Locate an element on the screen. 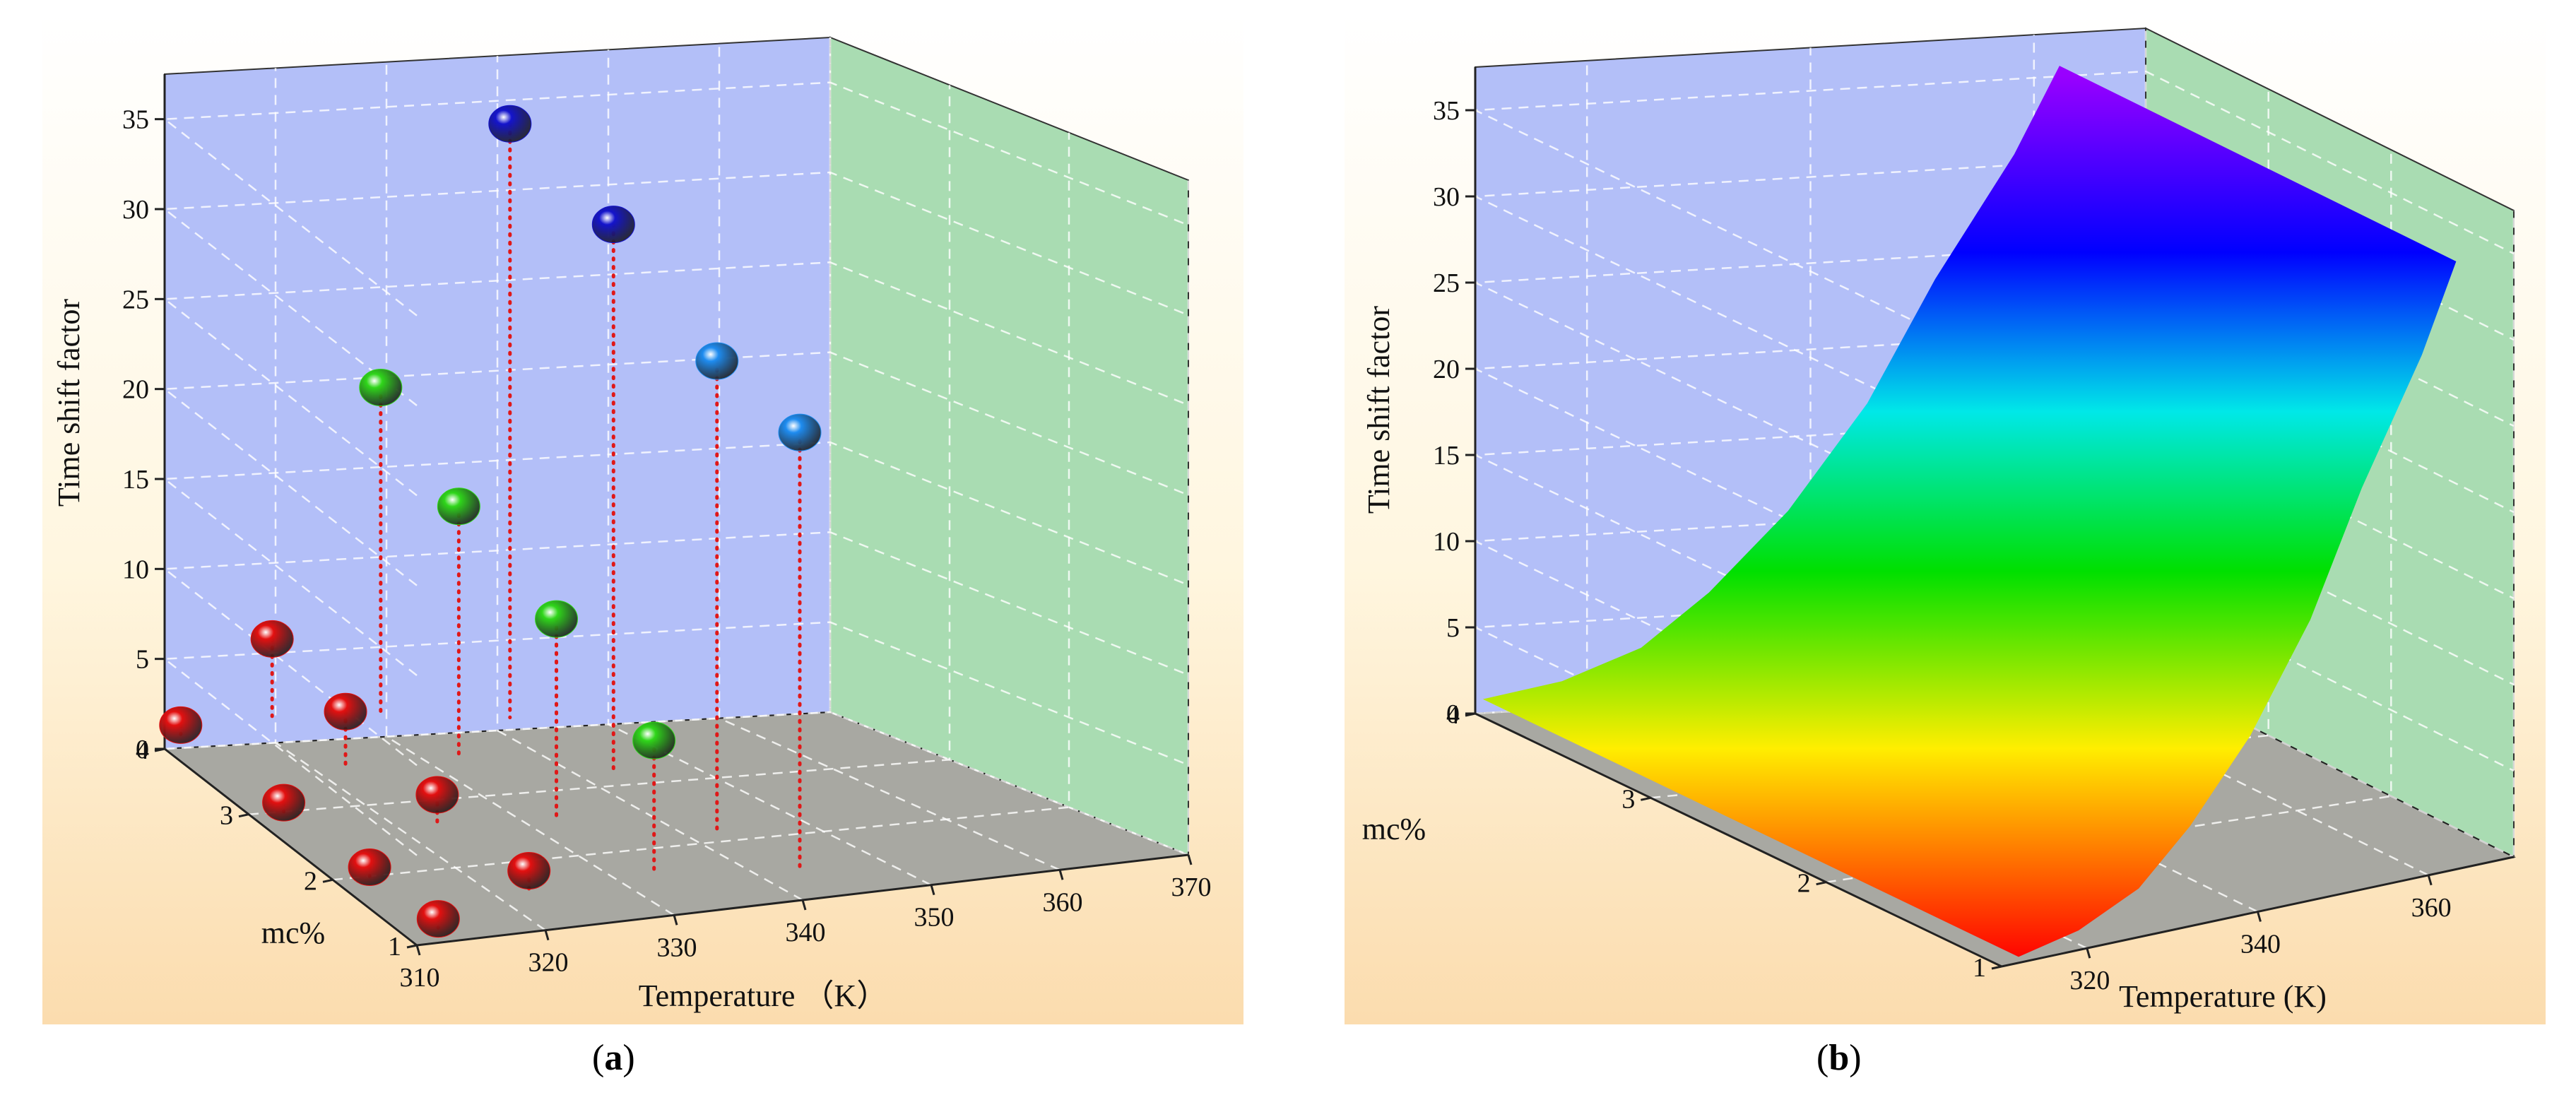 This screenshot has width=2576, height=1112. x-tick-label: 350 is located at coordinates (934, 918).